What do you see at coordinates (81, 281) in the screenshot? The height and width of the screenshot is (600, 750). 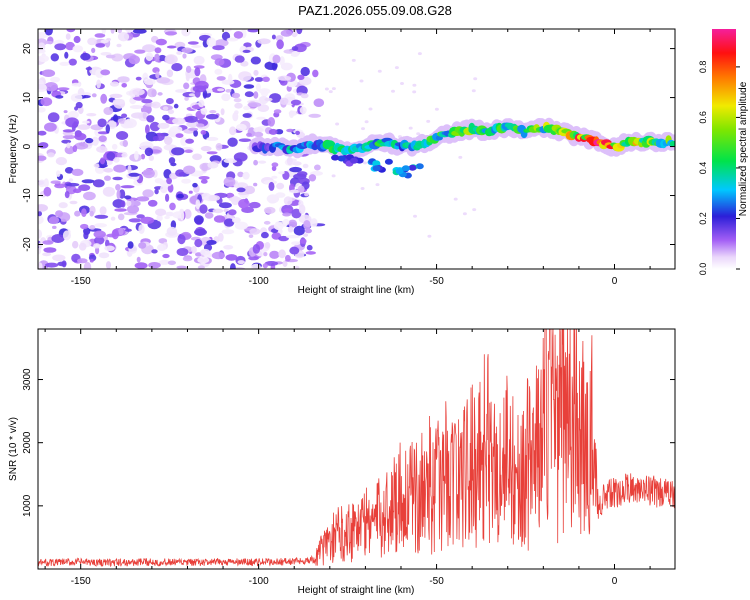 I see `spectrogram-xtick-label: -150` at bounding box center [81, 281].